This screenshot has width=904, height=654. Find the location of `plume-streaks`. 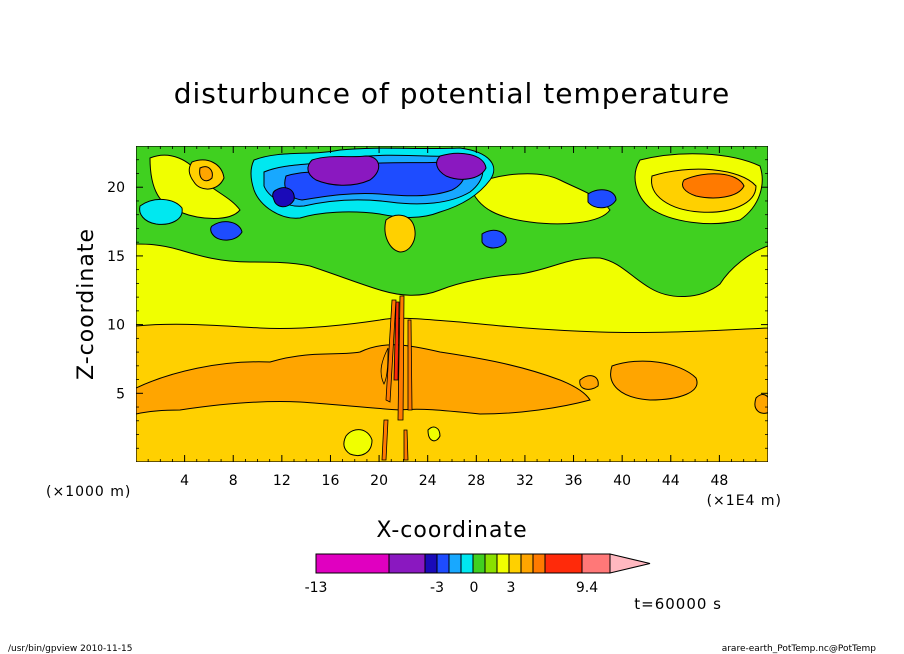

plume-streaks is located at coordinates (396, 378).